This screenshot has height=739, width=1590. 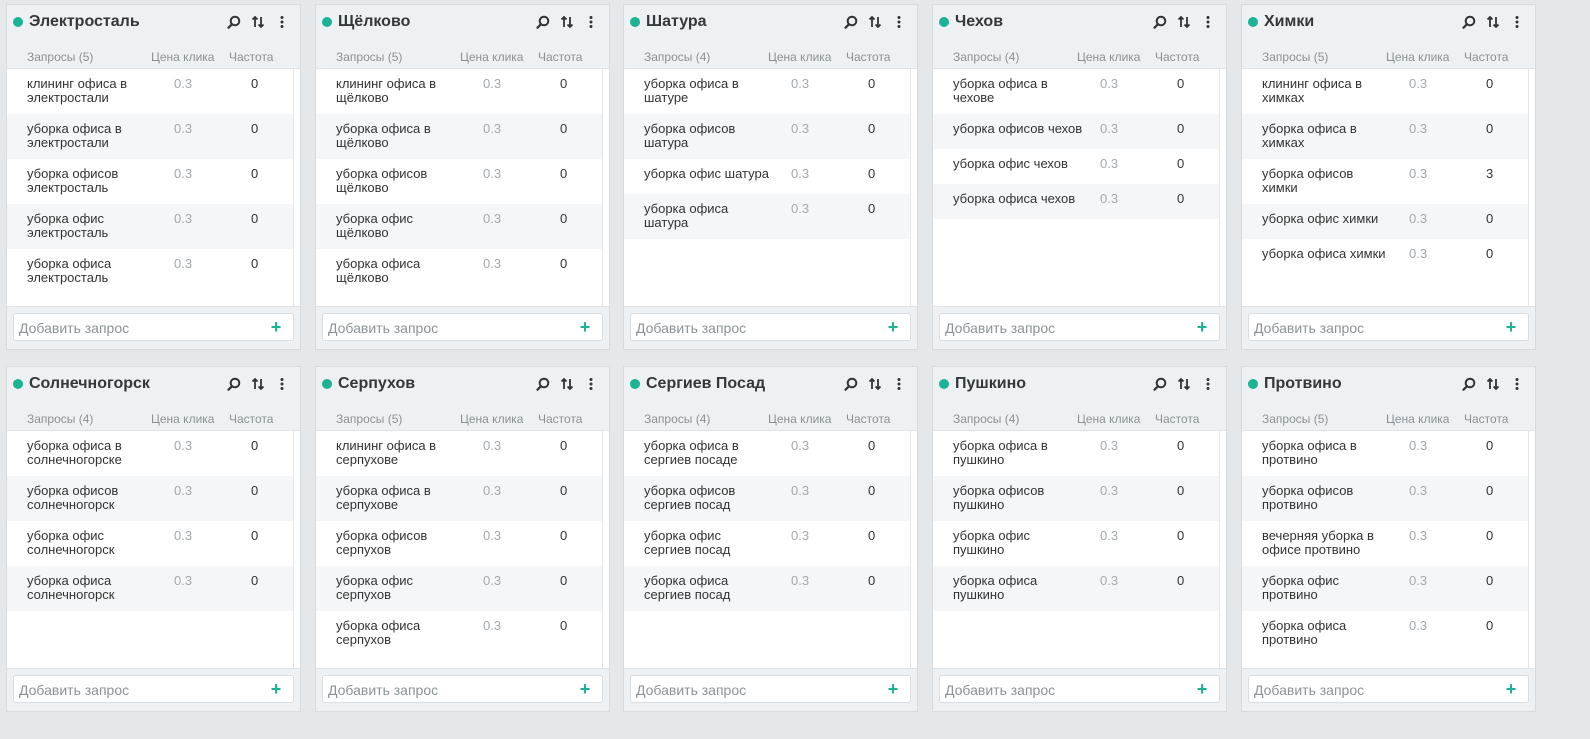 What do you see at coordinates (767, 176) in the screenshot?
I see `query-row: уборка офис шатура 0.3 0` at bounding box center [767, 176].